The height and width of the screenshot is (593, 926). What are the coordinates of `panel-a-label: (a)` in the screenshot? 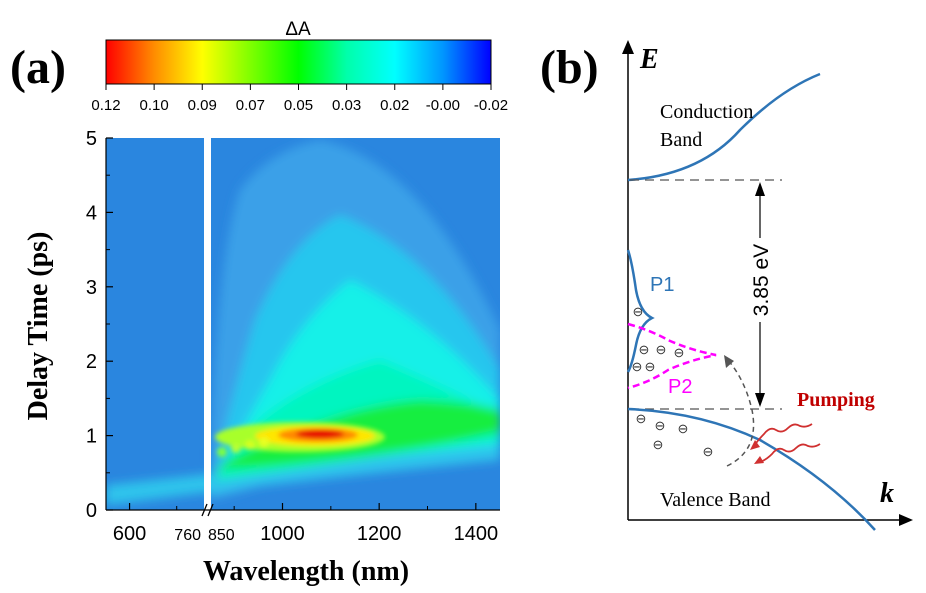 It's located at (38, 67).